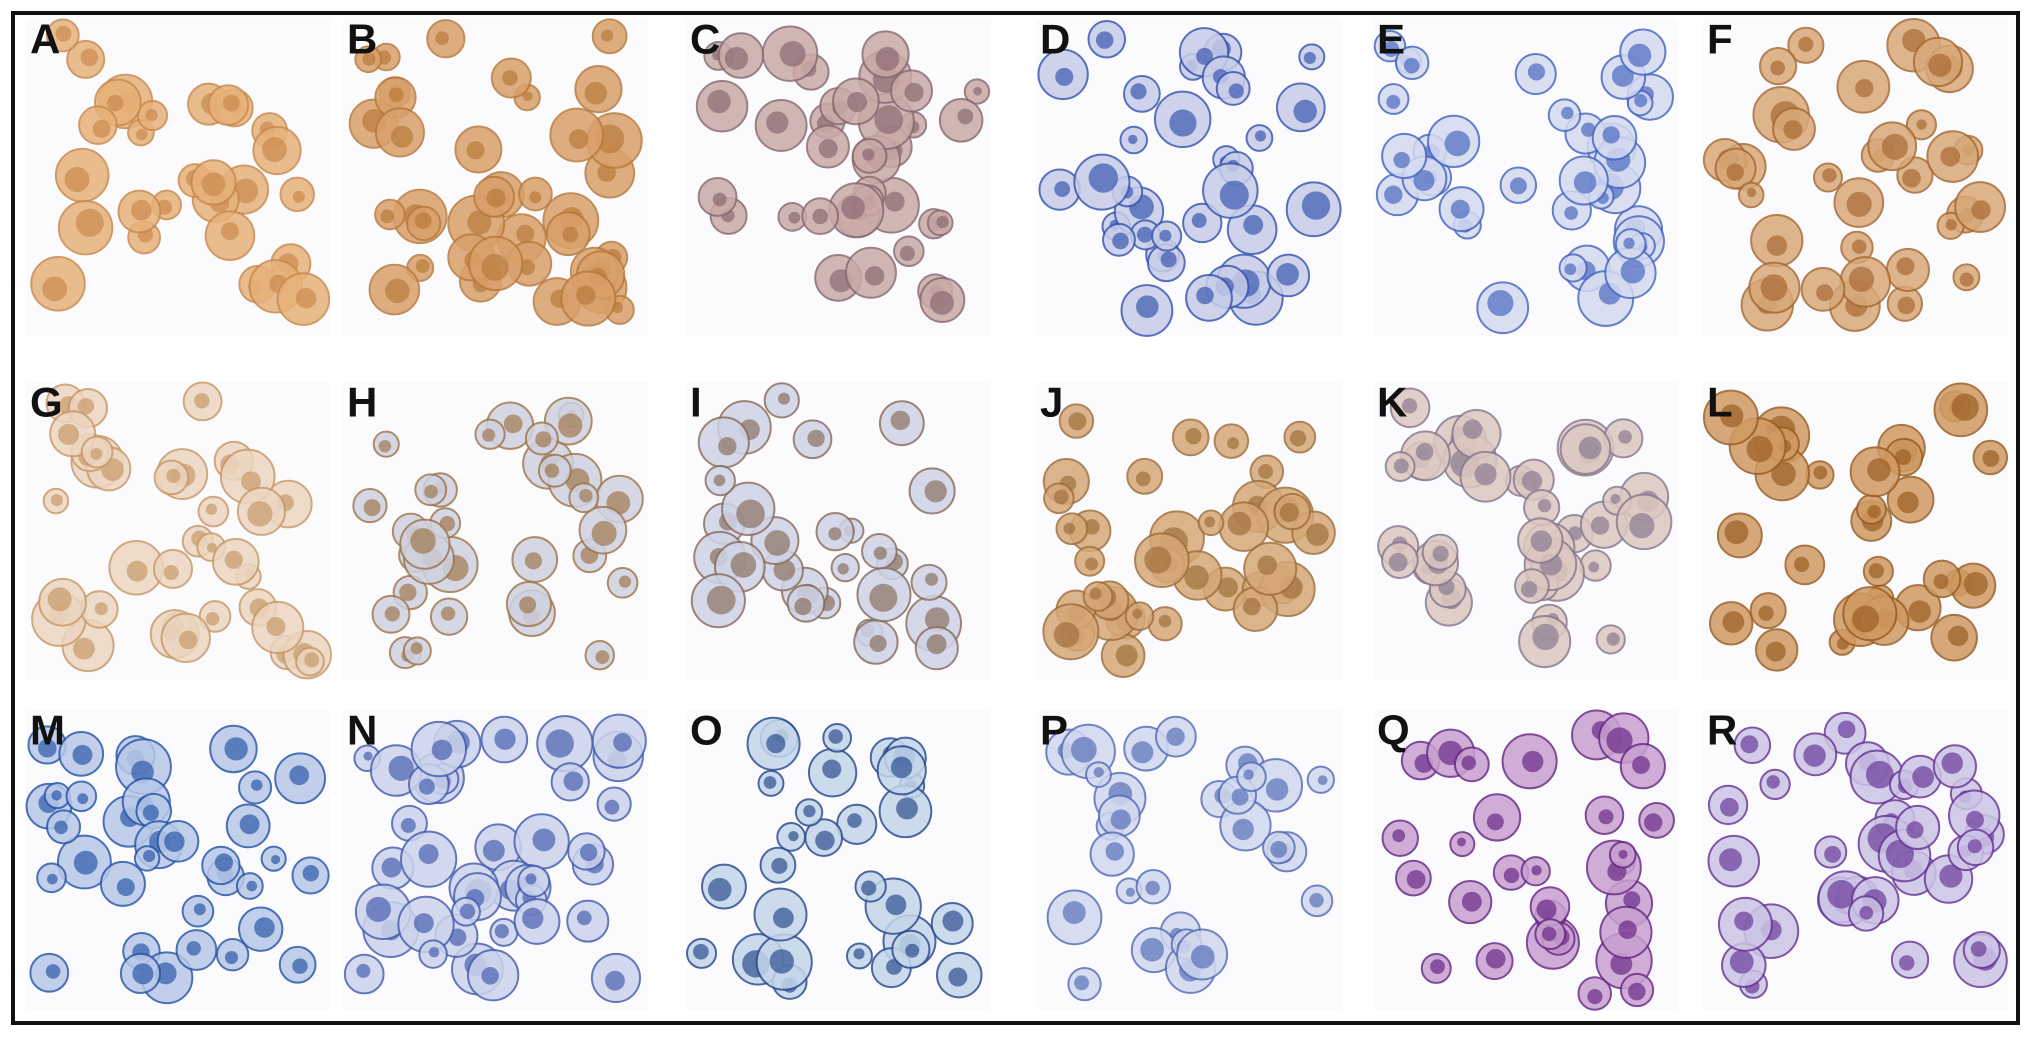  What do you see at coordinates (362, 401) in the screenshot?
I see `panel-label: H` at bounding box center [362, 401].